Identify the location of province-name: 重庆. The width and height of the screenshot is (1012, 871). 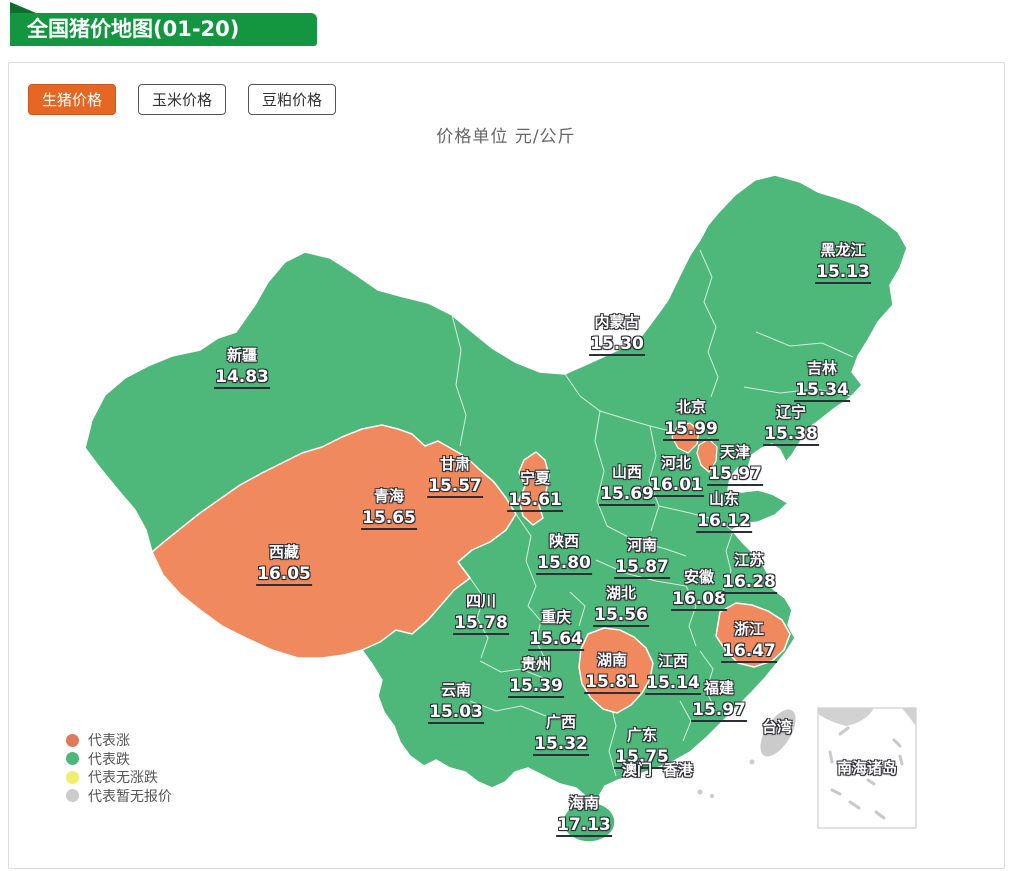
(555, 617).